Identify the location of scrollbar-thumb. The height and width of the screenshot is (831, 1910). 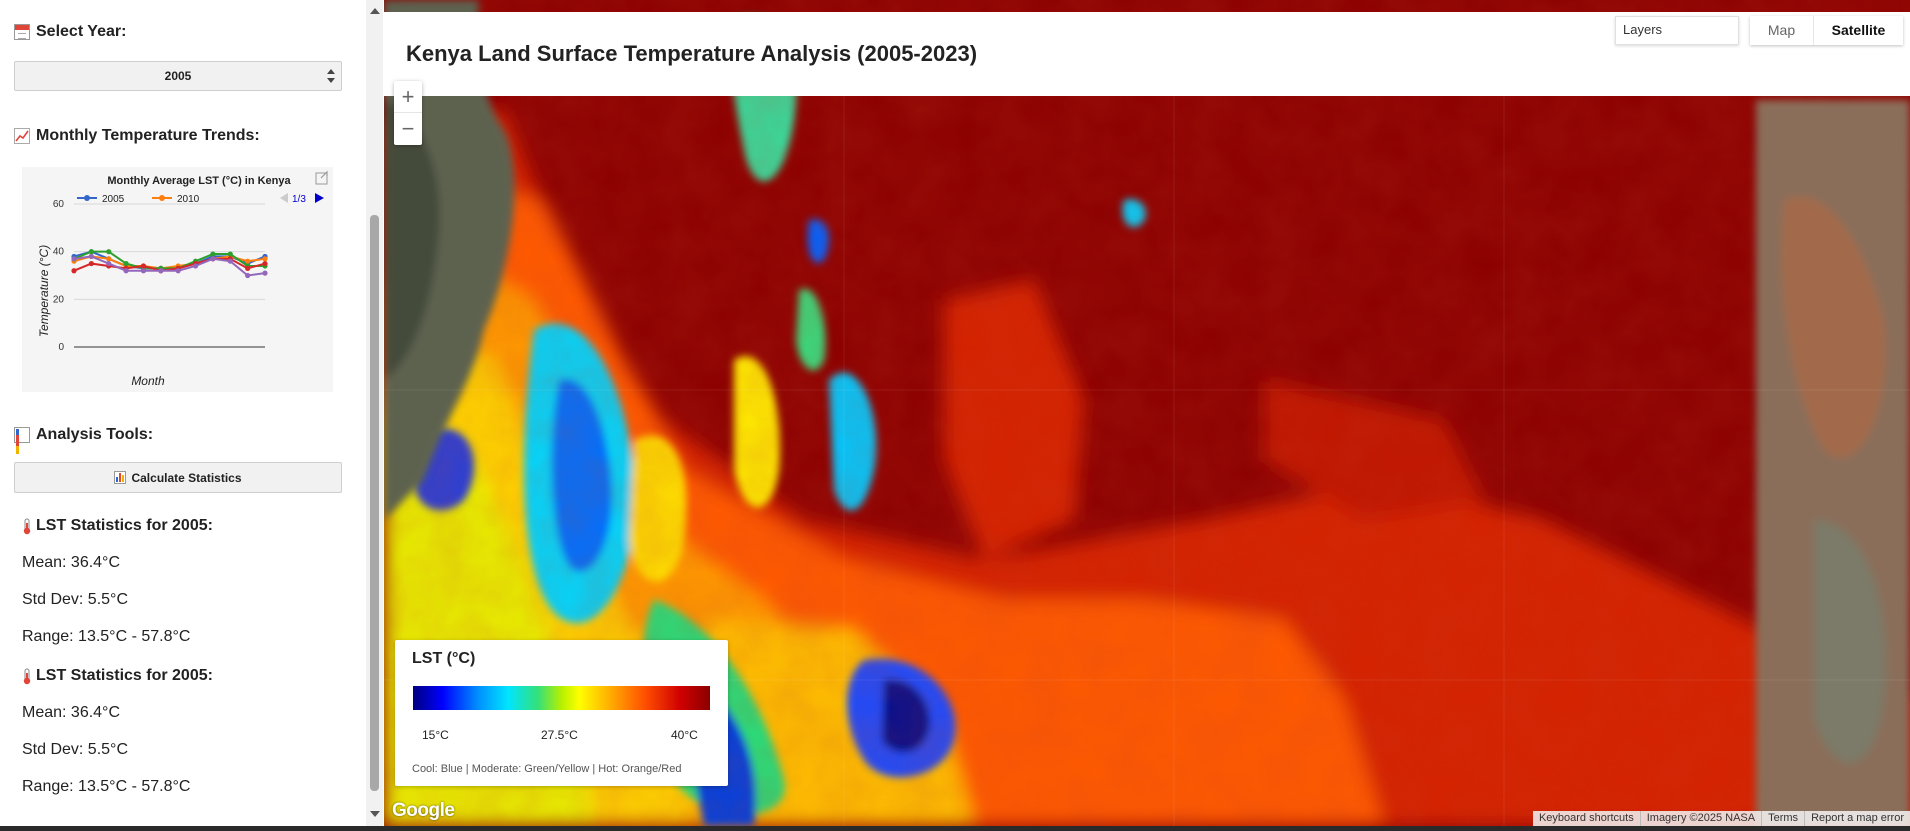
(374, 503).